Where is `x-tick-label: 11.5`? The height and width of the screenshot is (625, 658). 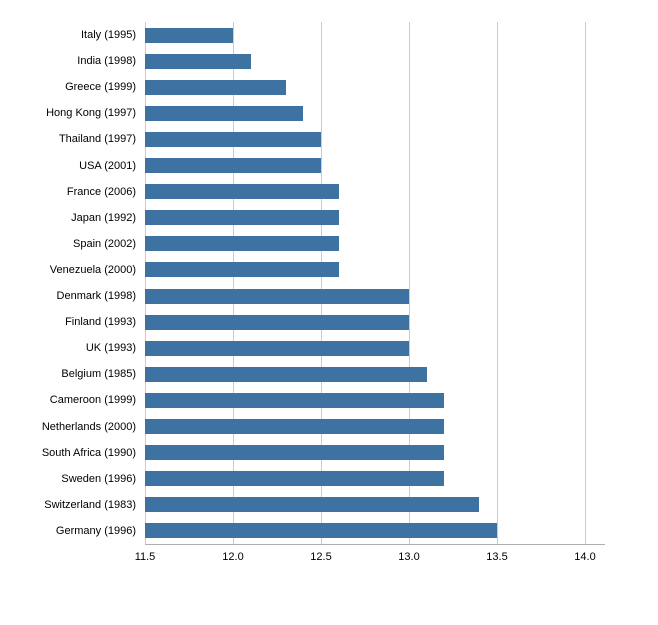
x-tick-label: 11.5 is located at coordinates (145, 557).